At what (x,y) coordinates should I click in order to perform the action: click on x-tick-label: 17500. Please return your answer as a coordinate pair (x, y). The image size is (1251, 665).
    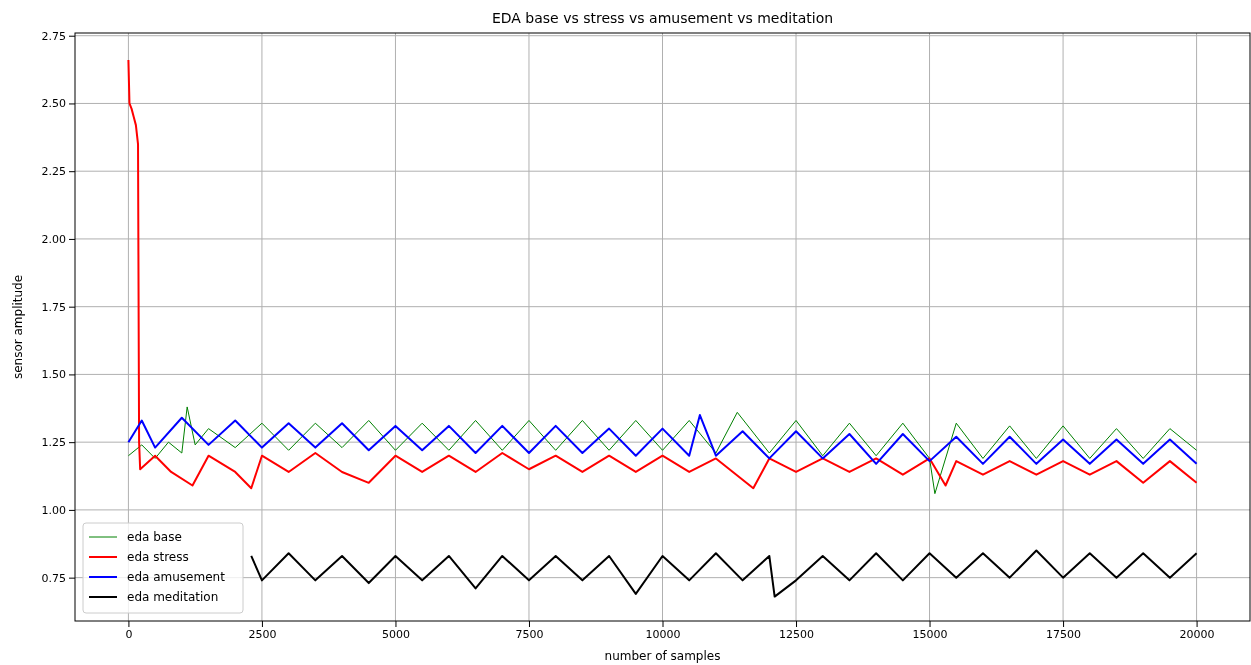
    Looking at the image, I should click on (1064, 634).